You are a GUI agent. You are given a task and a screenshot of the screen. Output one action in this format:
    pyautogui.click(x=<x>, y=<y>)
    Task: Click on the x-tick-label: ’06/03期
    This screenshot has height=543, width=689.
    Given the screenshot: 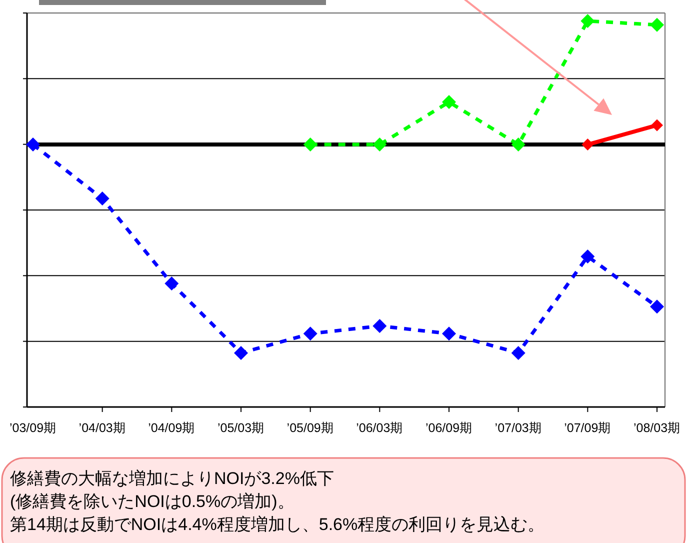 What is the action you would take?
    pyautogui.click(x=380, y=428)
    